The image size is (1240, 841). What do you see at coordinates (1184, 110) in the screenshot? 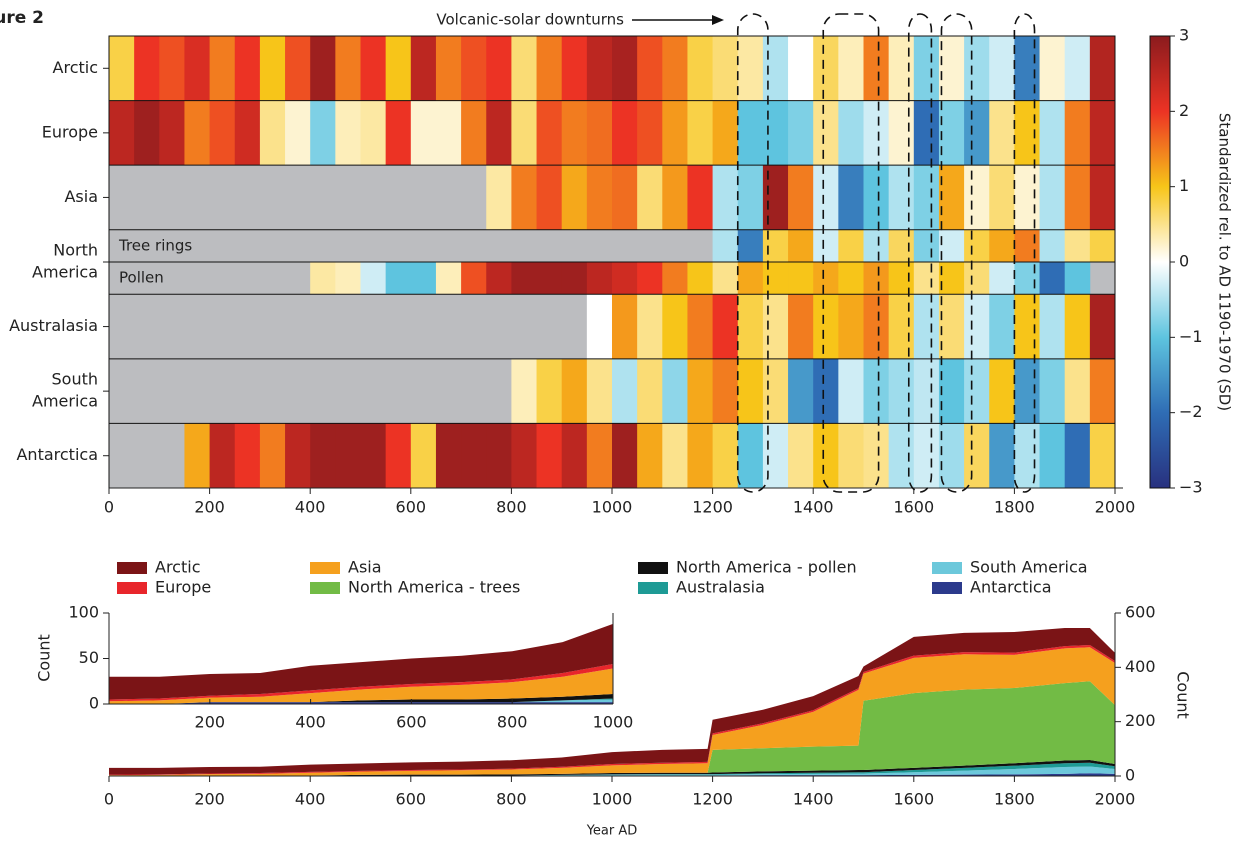
I see `colorbar-tick-label: 2` at bounding box center [1184, 110].